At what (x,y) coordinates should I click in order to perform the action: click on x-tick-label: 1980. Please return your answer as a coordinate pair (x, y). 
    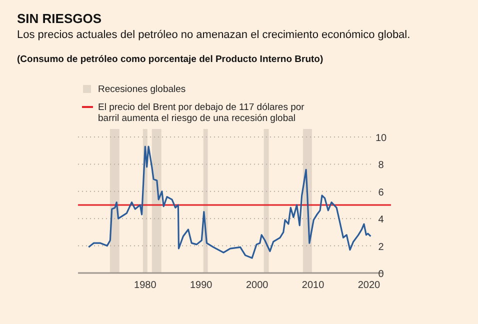
    Looking at the image, I should click on (145, 285).